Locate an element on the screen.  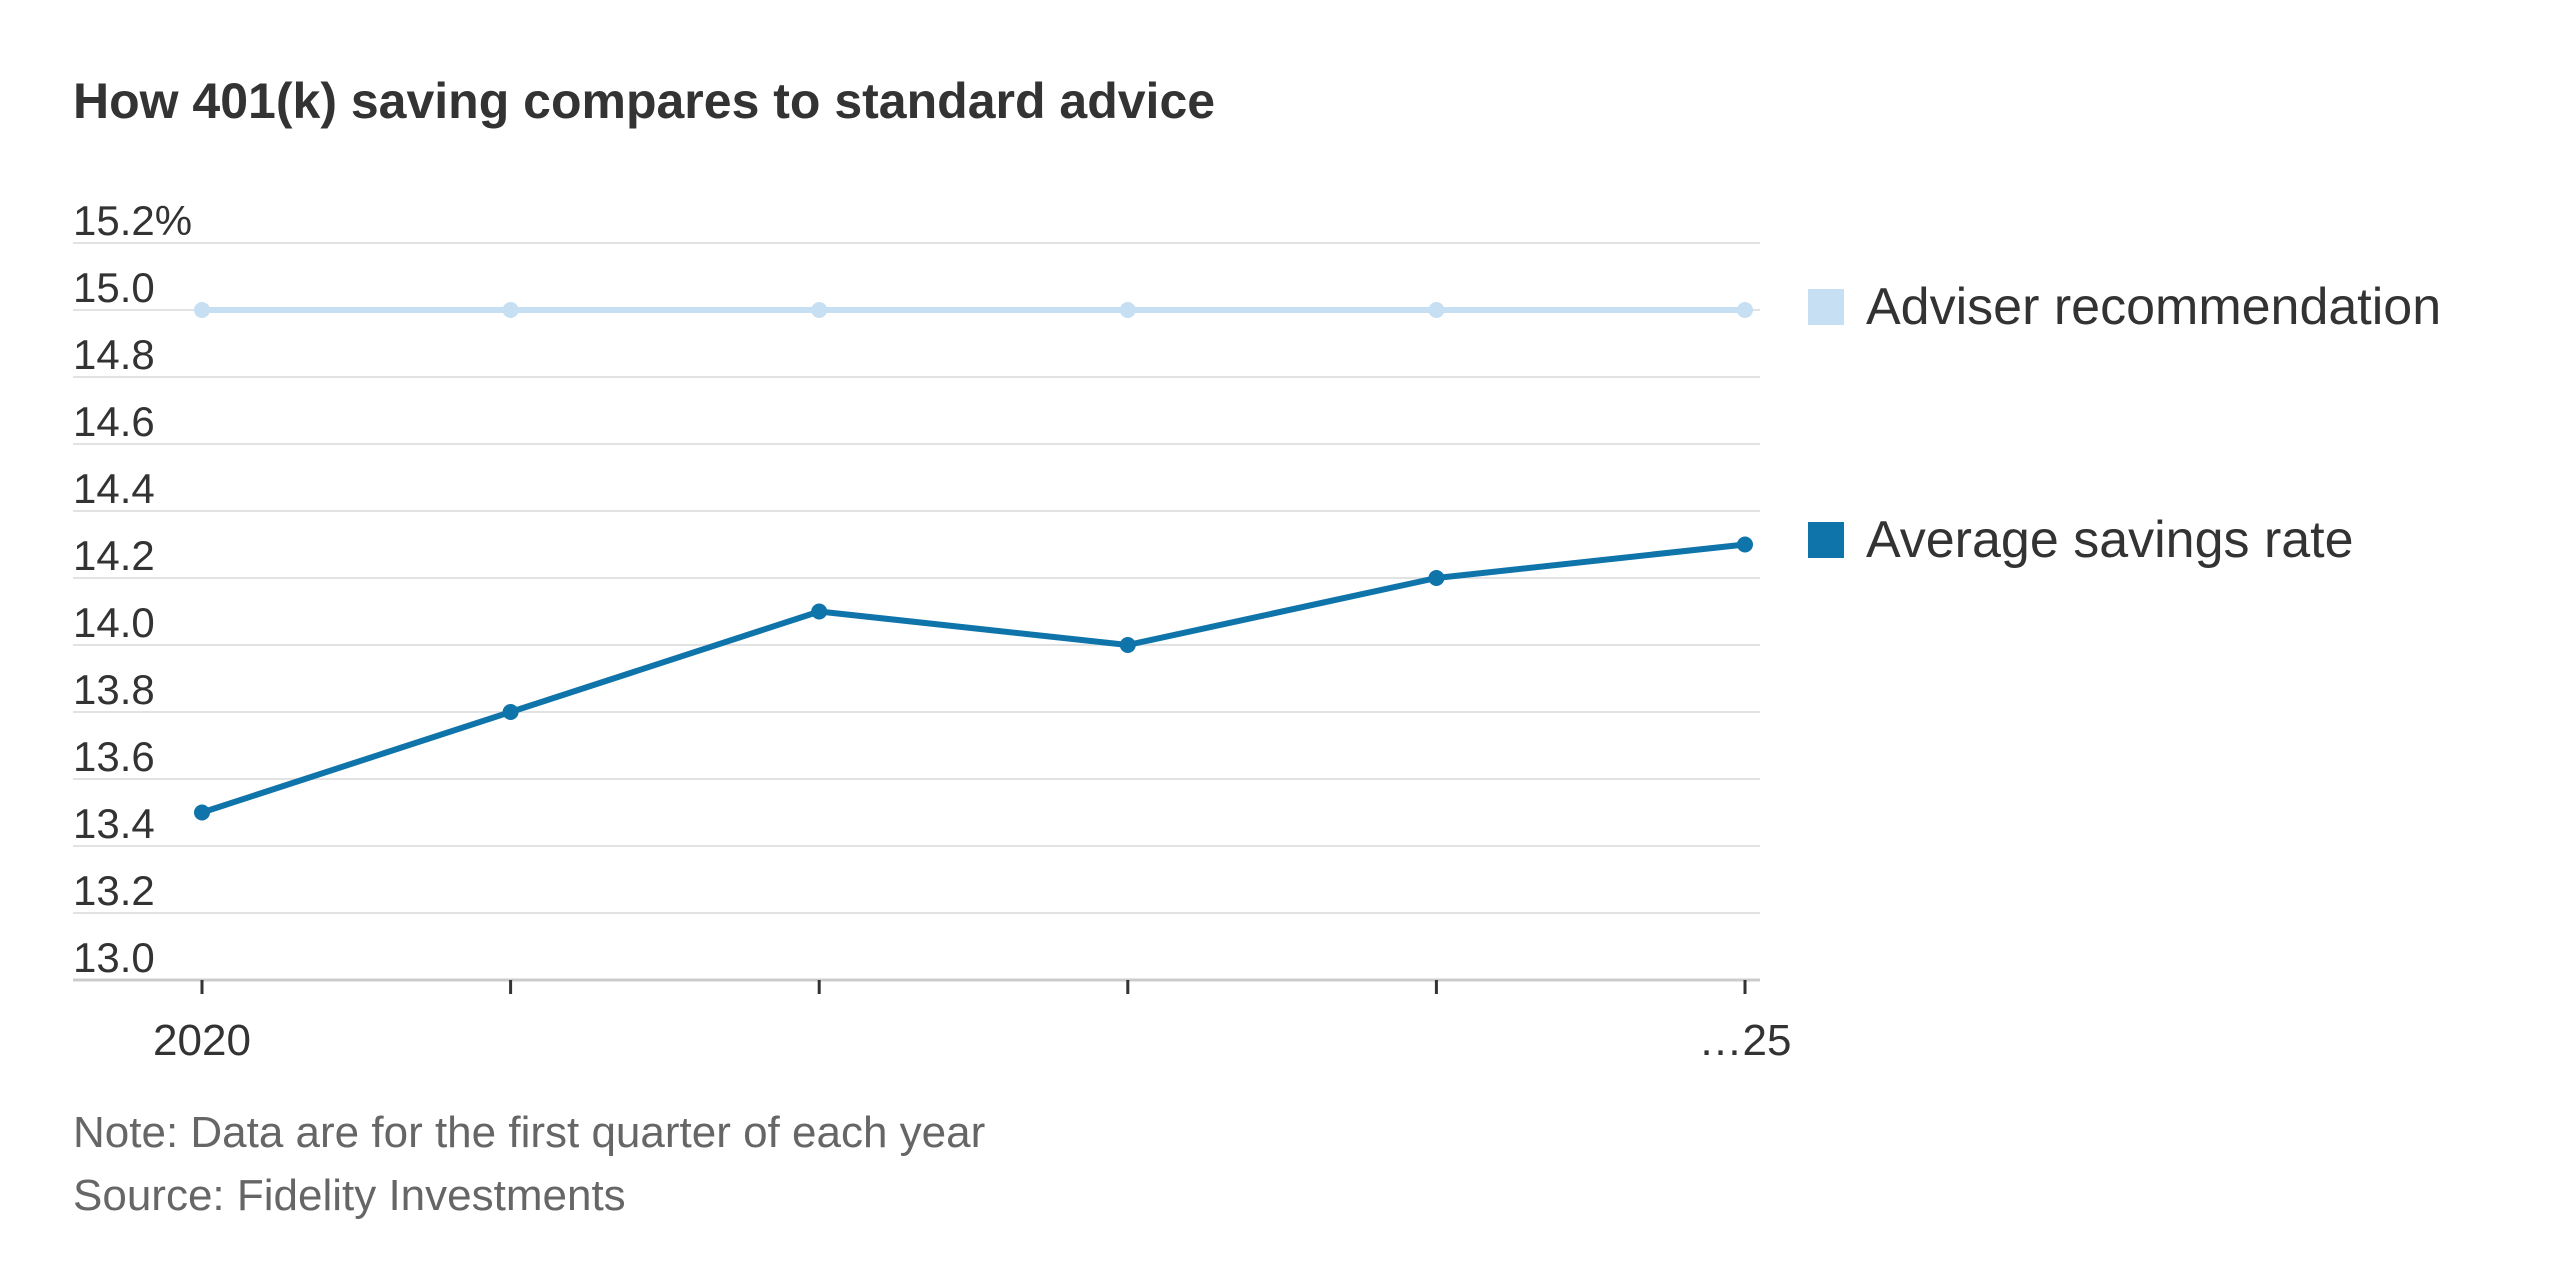
y-tick-label: 14.4 is located at coordinates (114, 488).